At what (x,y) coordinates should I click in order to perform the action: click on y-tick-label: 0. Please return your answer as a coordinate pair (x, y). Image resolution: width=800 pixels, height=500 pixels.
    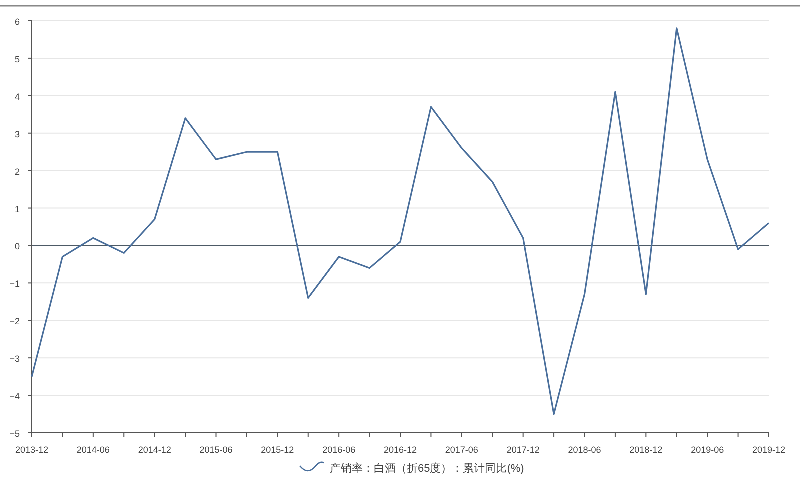
    Looking at the image, I should click on (17, 247).